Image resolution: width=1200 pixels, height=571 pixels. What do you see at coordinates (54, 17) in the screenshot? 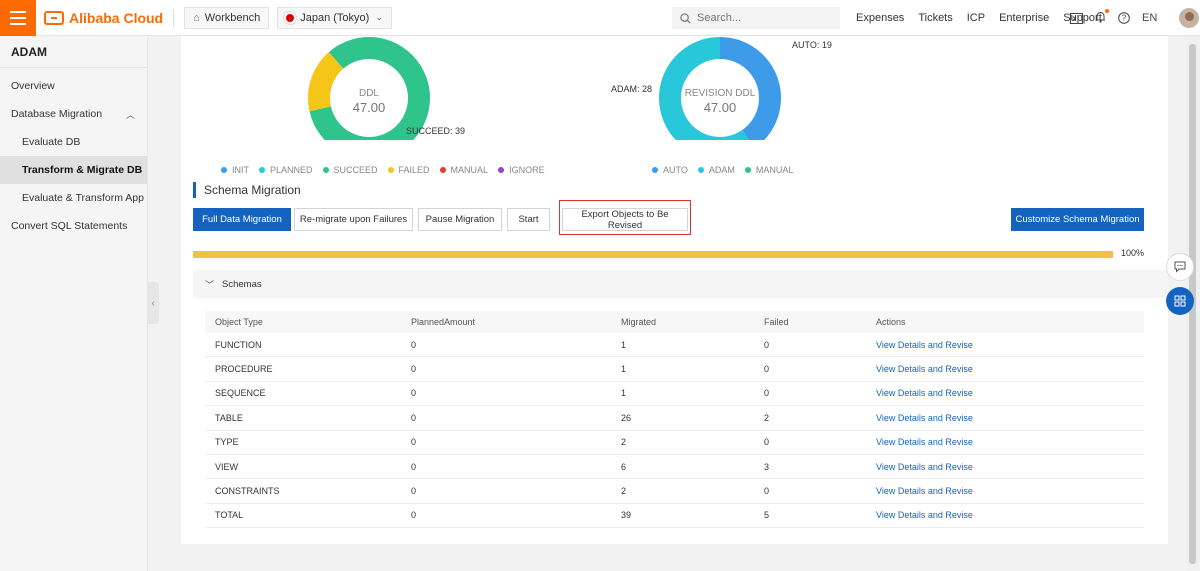
I see `alibaba-cloud-logo-icon` at bounding box center [54, 17].